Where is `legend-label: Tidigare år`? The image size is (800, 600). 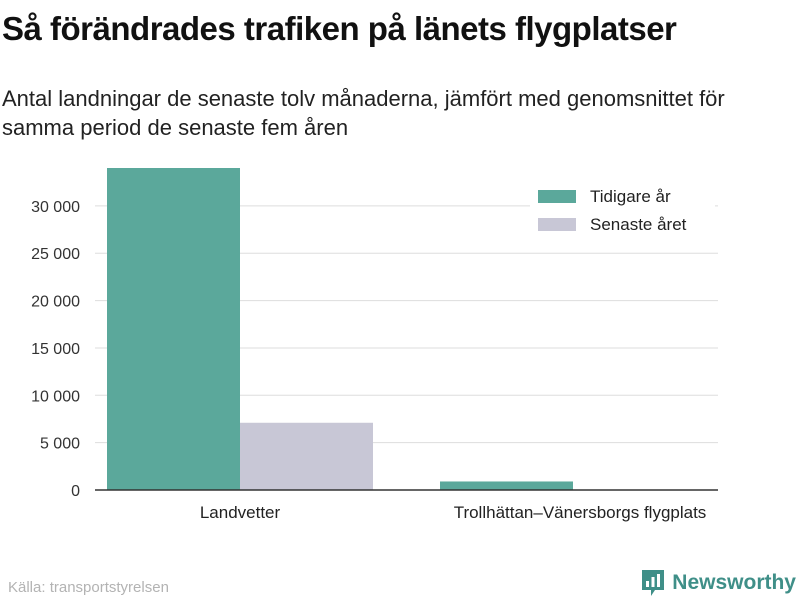
legend-label: Tidigare år is located at coordinates (630, 196).